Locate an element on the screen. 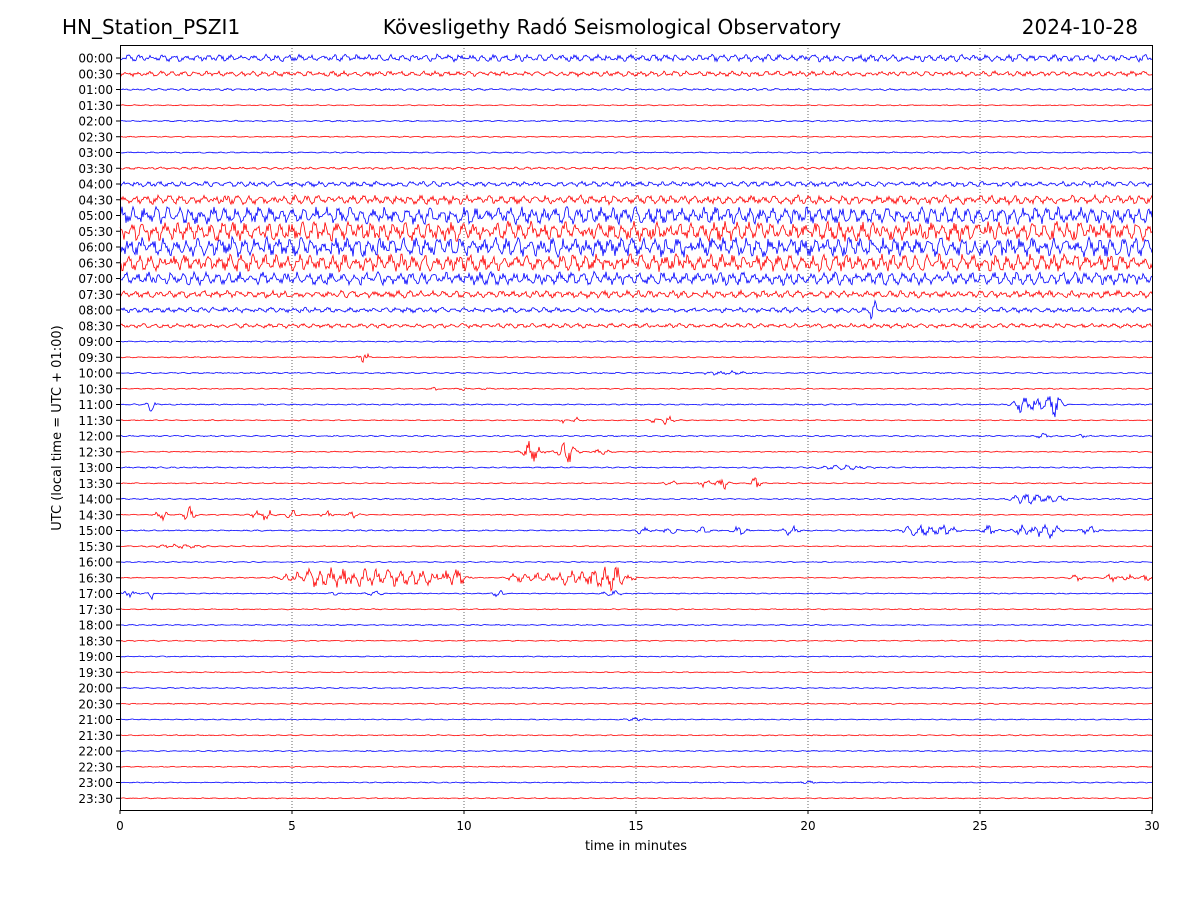  x-tick-label-5: 25 is located at coordinates (979, 826).